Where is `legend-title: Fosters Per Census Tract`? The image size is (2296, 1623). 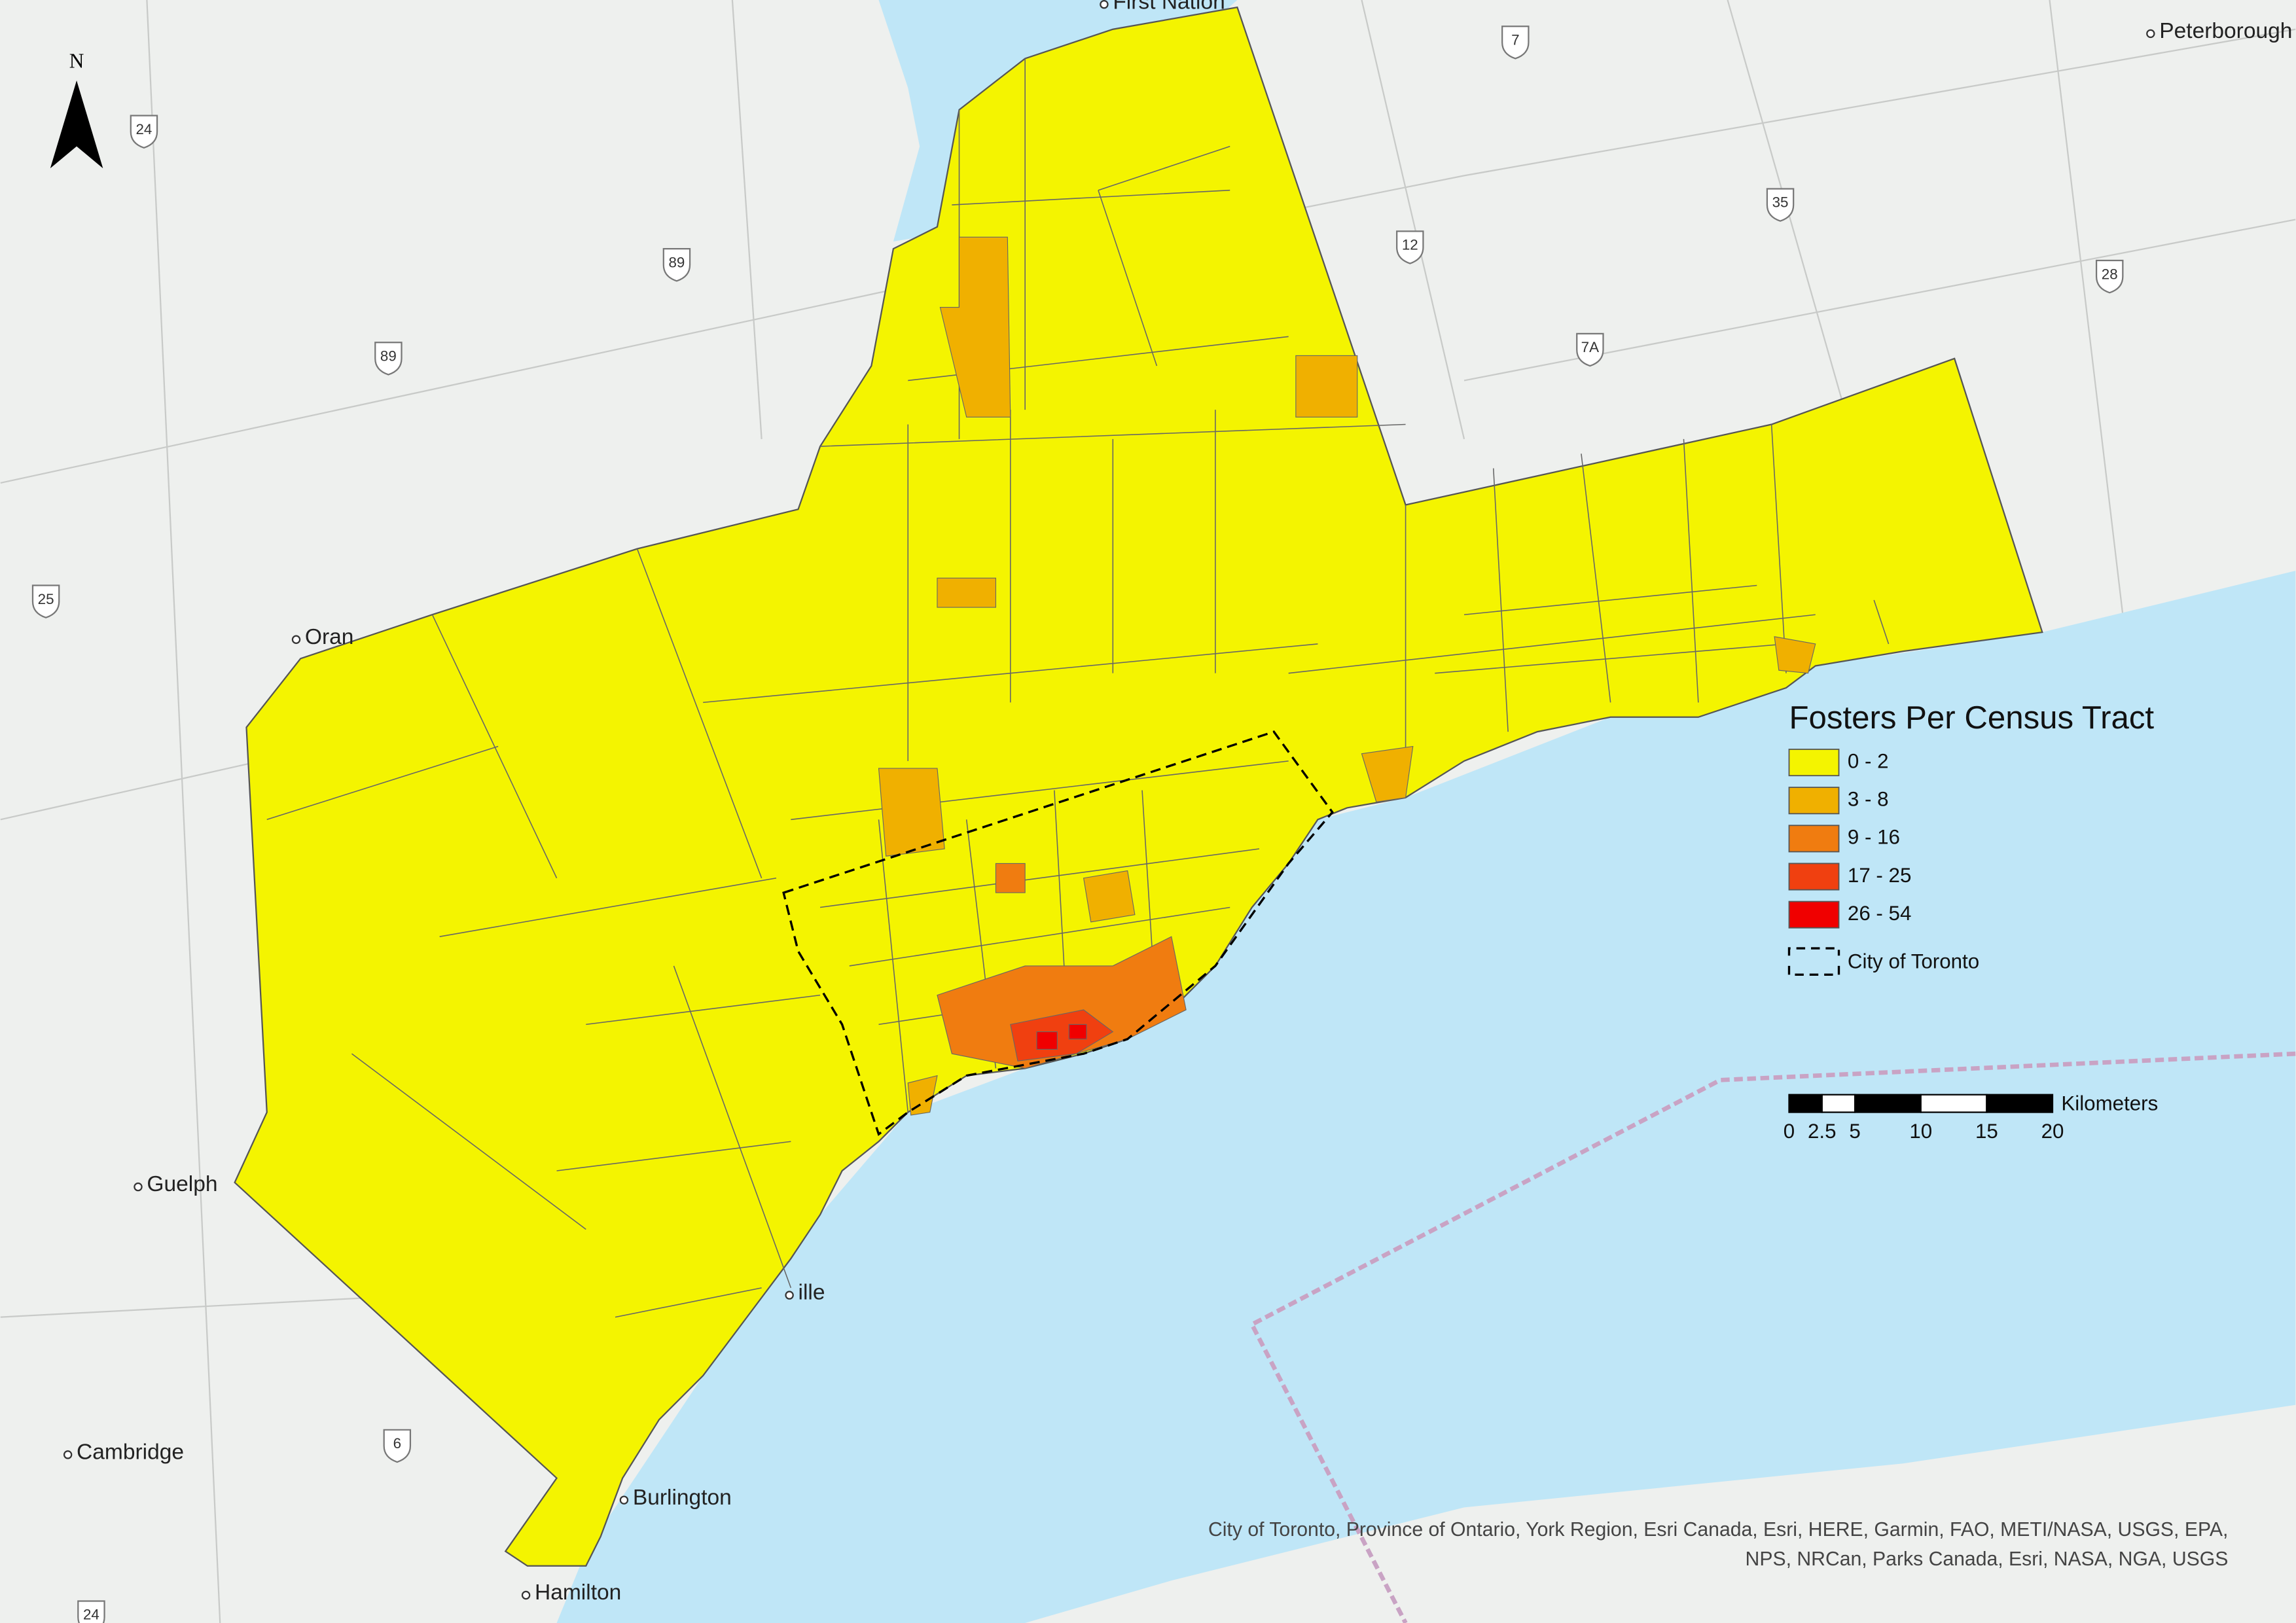
legend-title: Fosters Per Census Tract is located at coordinates (1971, 718).